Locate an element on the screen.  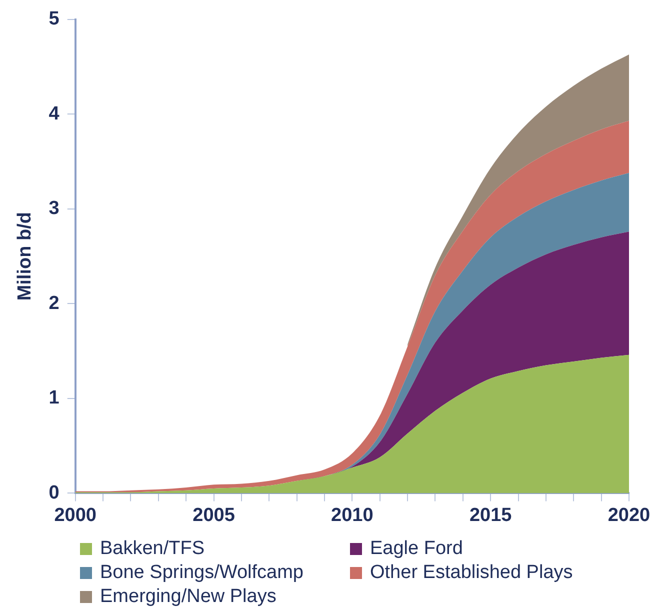
x-tick-label: 2020 is located at coordinates (629, 515).